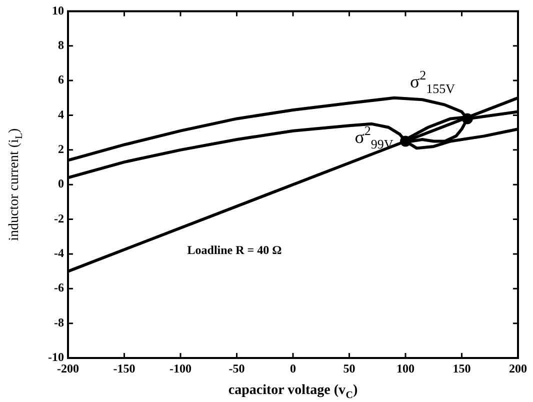  Describe the element at coordinates (61, 149) in the screenshot. I see `y-tick-label: 2` at that location.